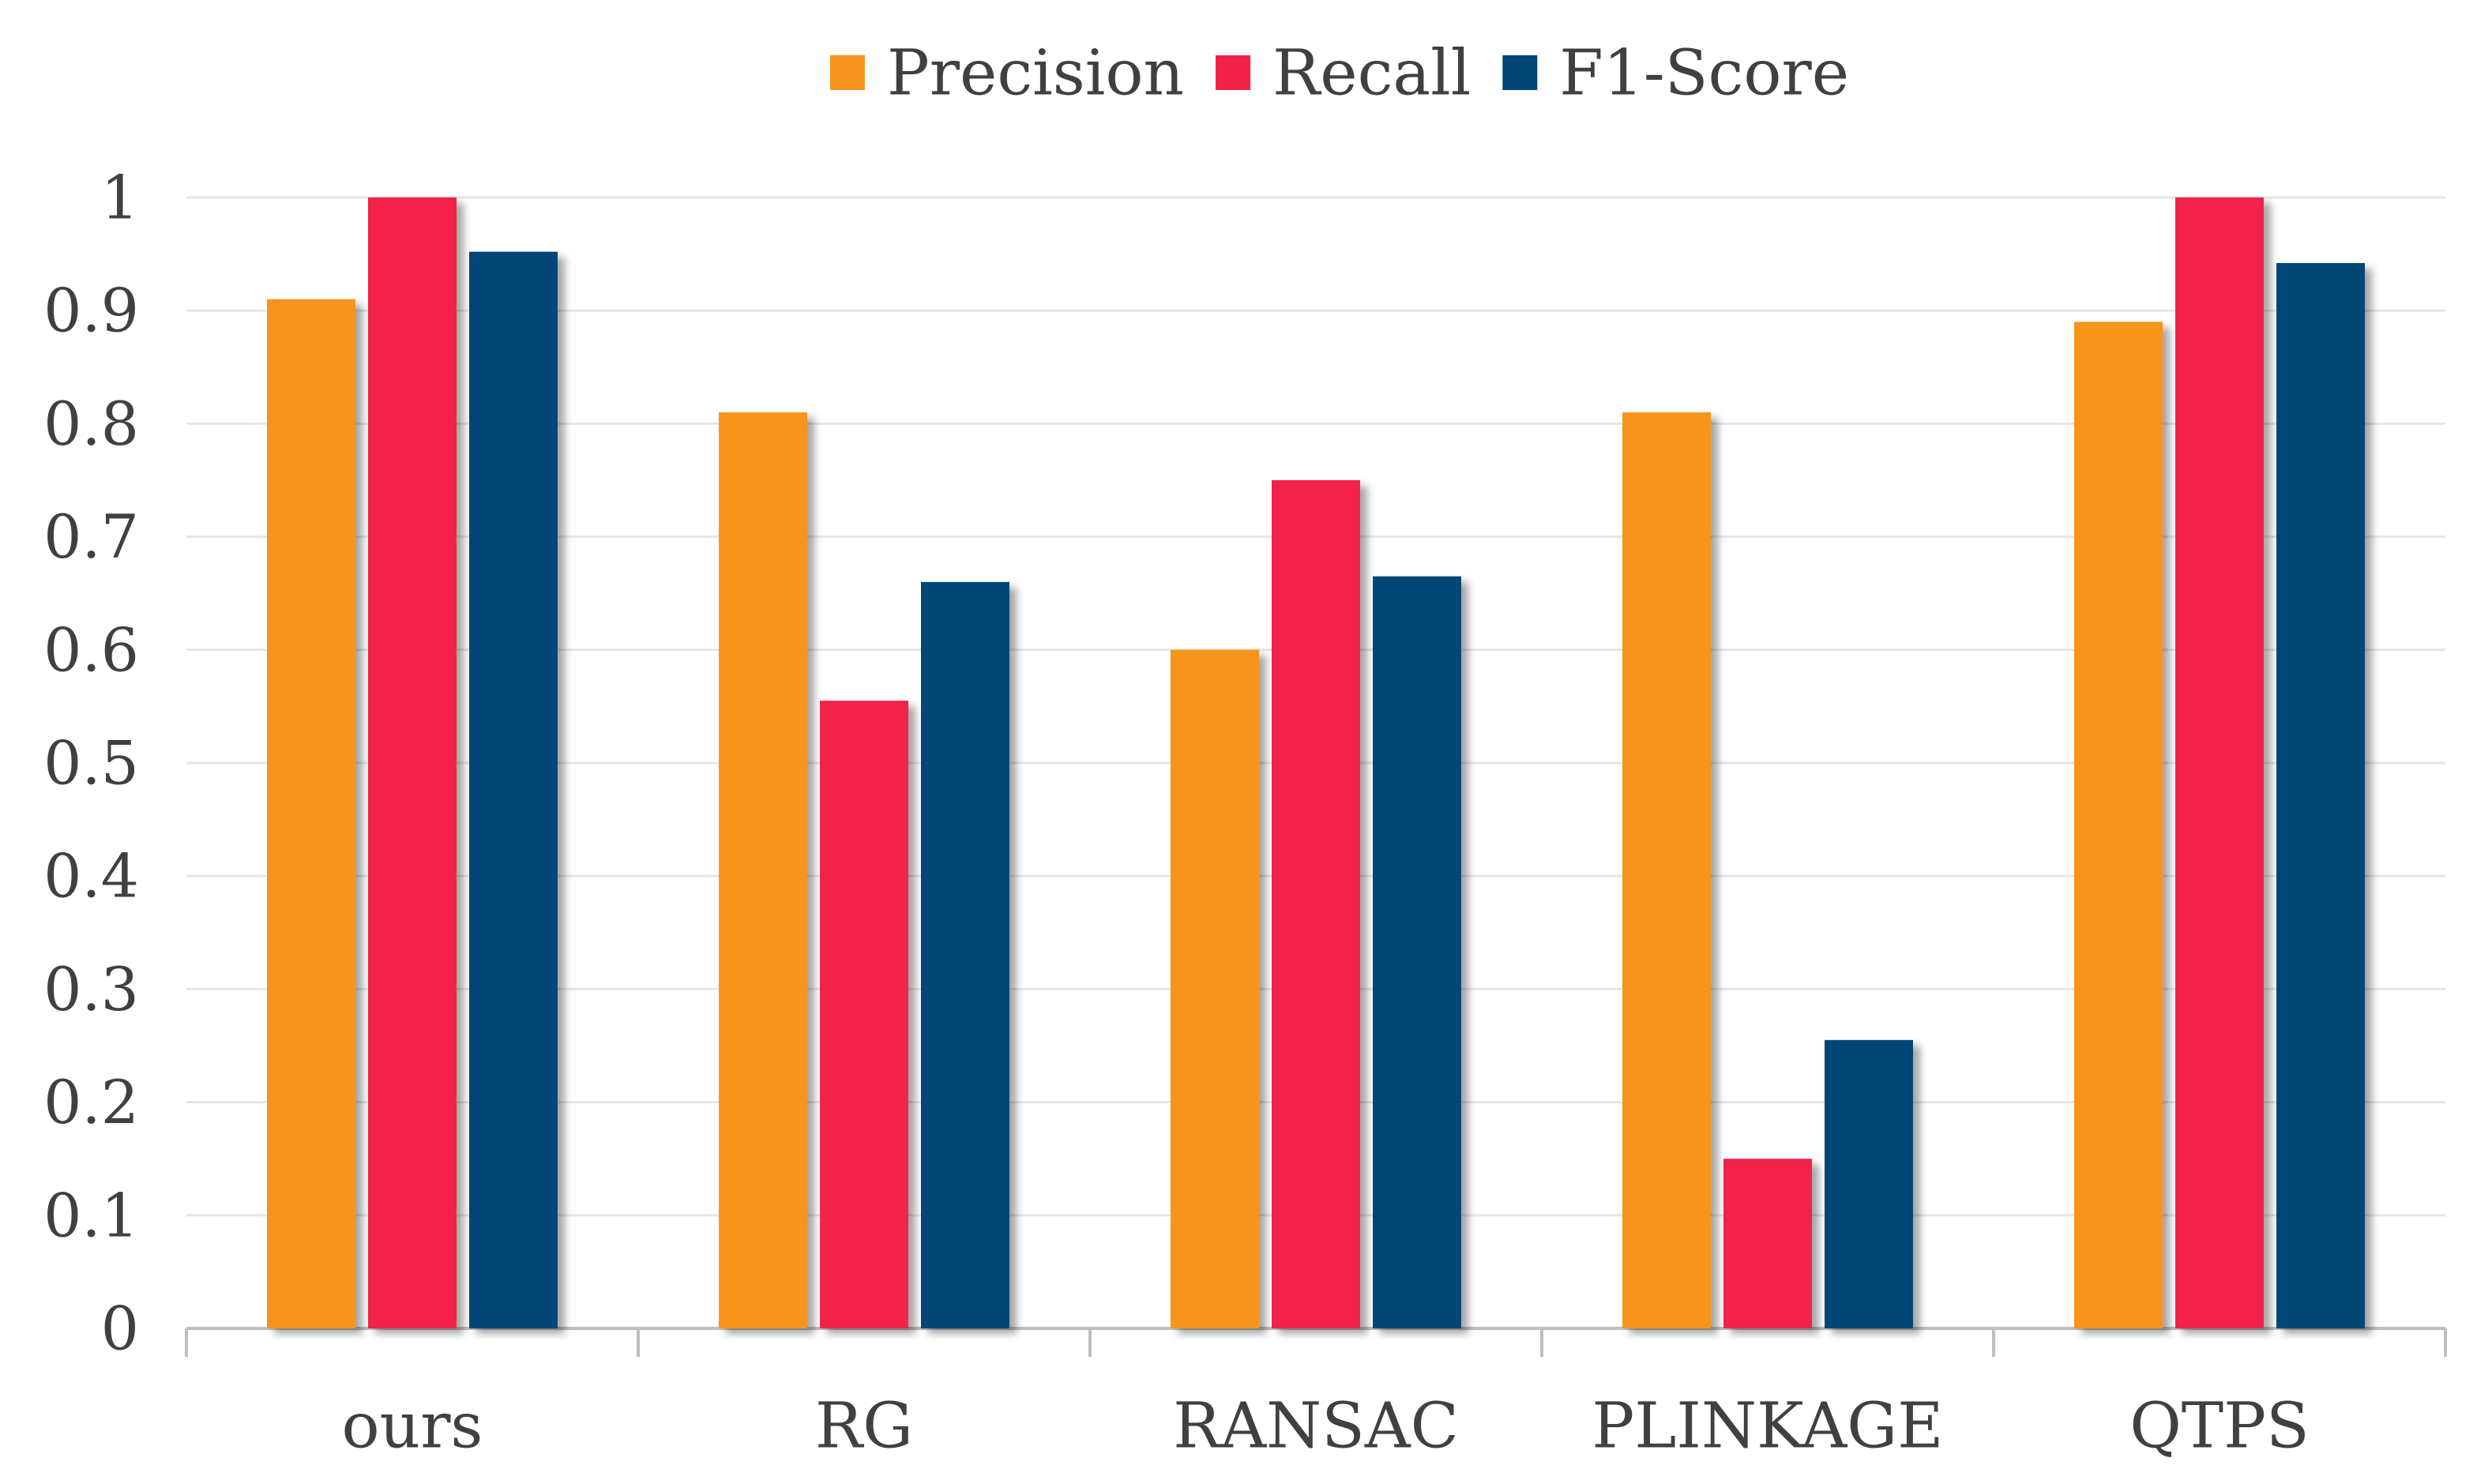  What do you see at coordinates (847, 72) in the screenshot?
I see `legend-swatch-precision` at bounding box center [847, 72].